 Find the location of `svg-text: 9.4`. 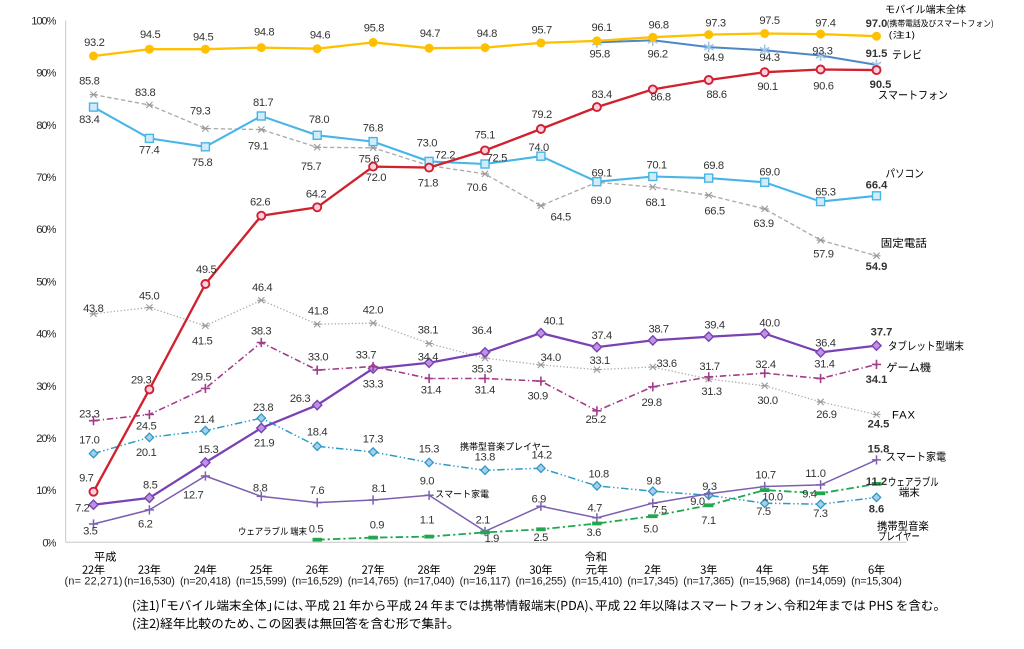

svg-text: 9.4 is located at coordinates (809, 494).